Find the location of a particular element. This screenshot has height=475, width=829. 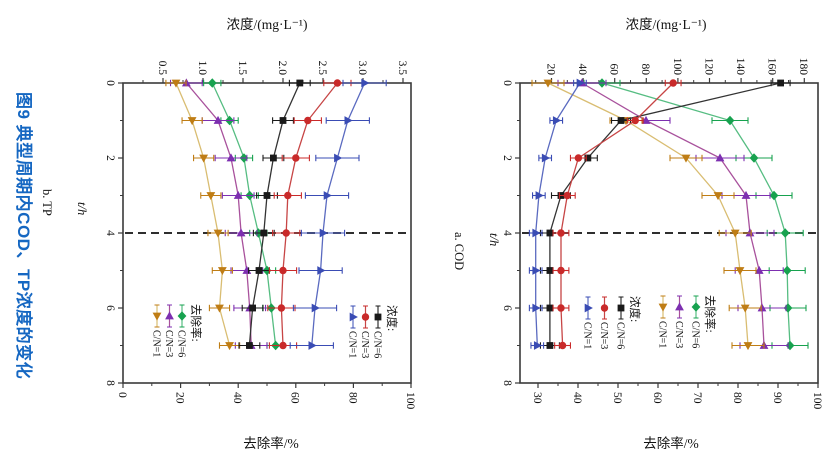

removal-tick-label: 30 is located at coordinates (537, 398).